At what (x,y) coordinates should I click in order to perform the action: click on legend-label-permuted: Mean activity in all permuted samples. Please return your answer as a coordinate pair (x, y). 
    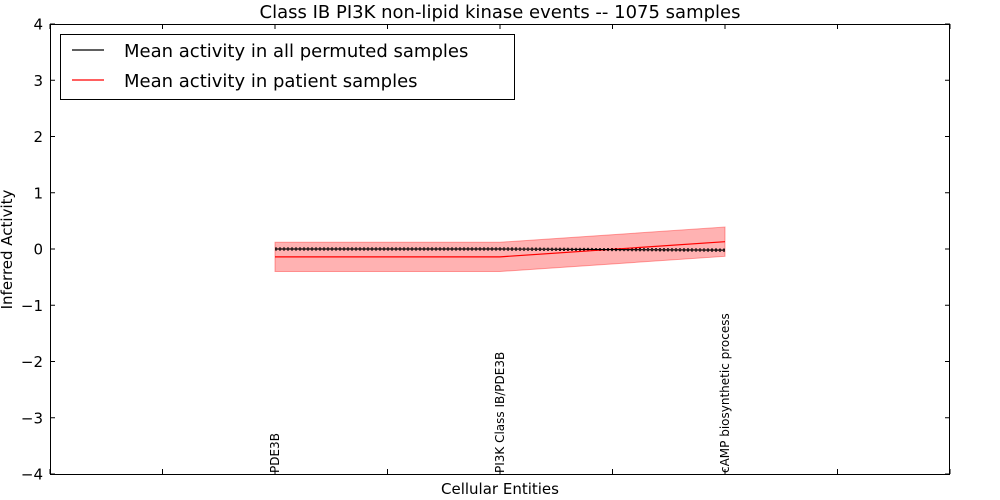
    Looking at the image, I should click on (296, 51).